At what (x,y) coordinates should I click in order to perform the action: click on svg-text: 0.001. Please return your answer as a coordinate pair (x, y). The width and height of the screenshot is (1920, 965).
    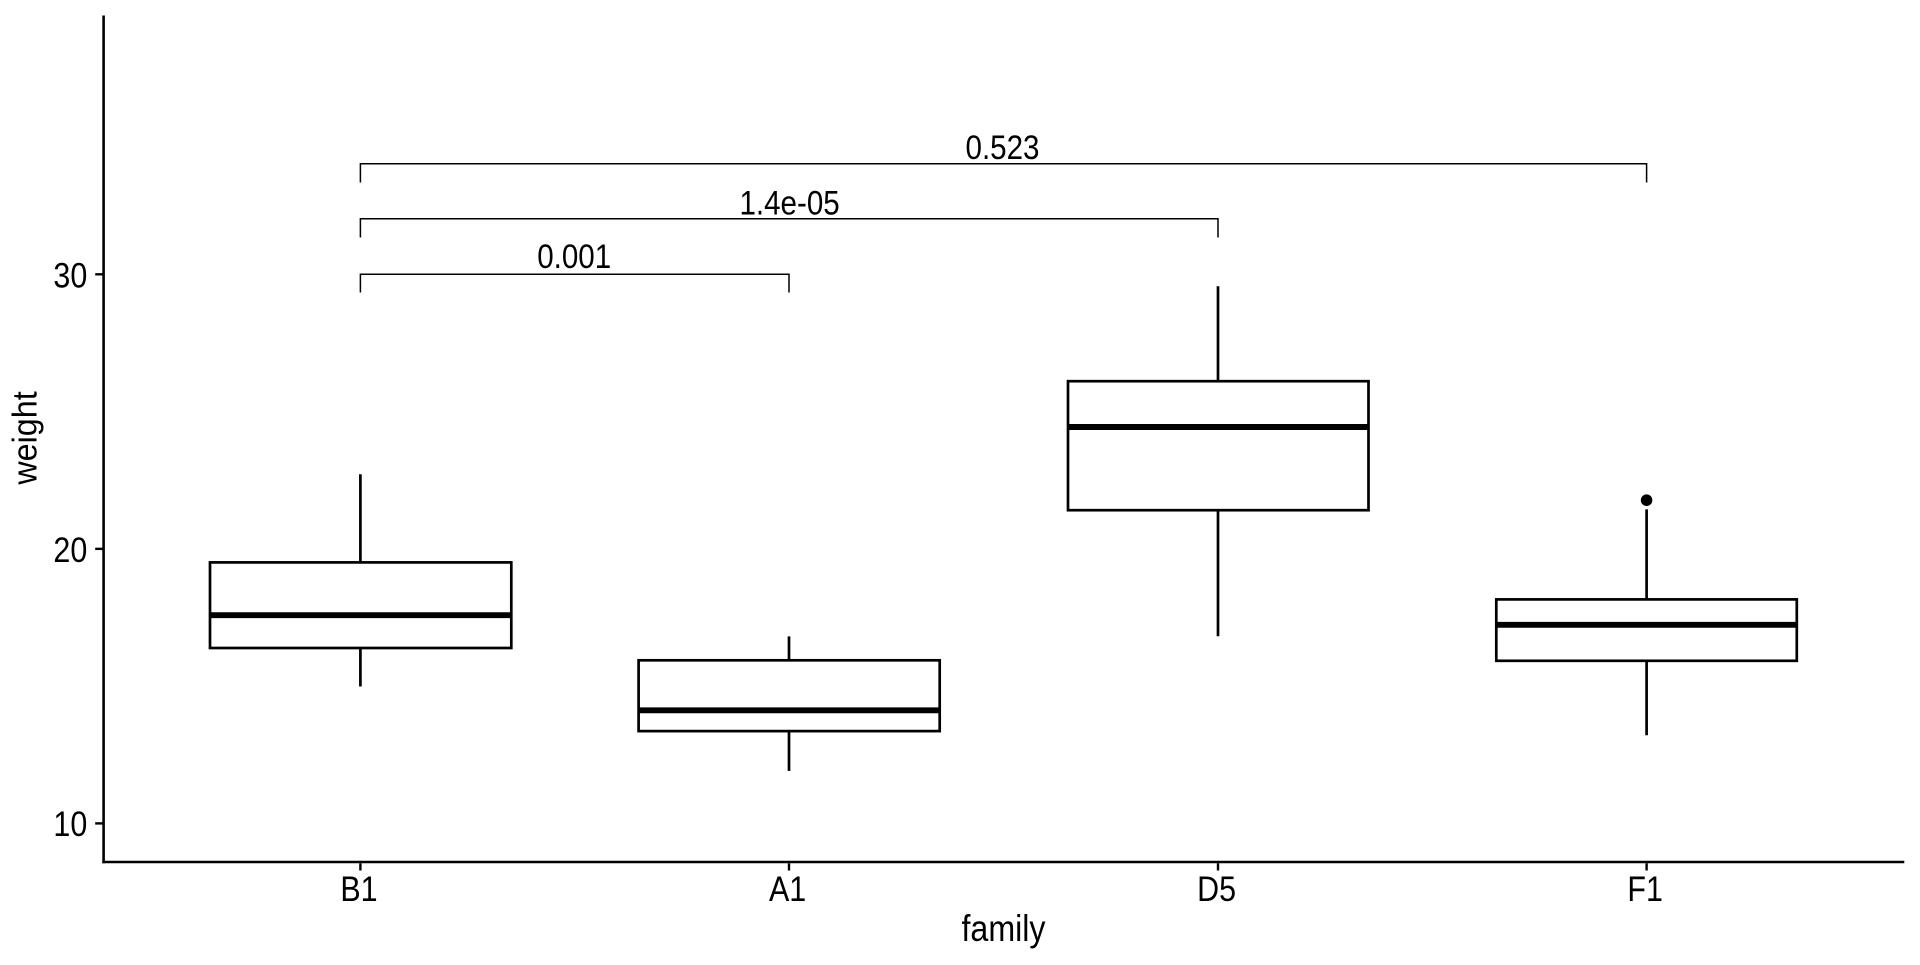
    Looking at the image, I should click on (574, 256).